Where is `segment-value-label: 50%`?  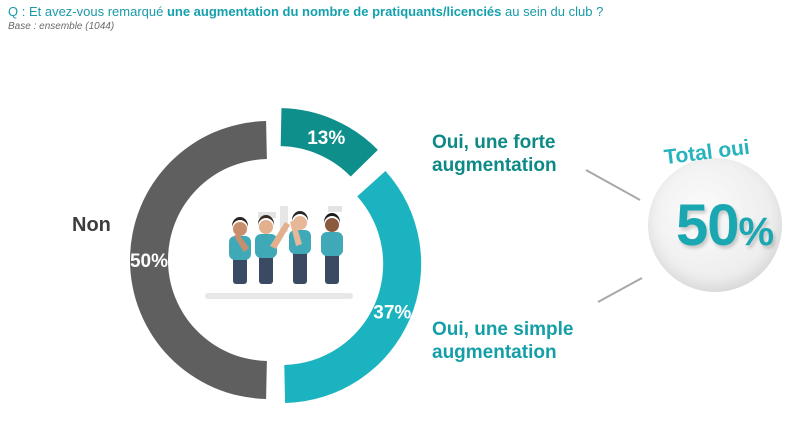
segment-value-label: 50% is located at coordinates (149, 261).